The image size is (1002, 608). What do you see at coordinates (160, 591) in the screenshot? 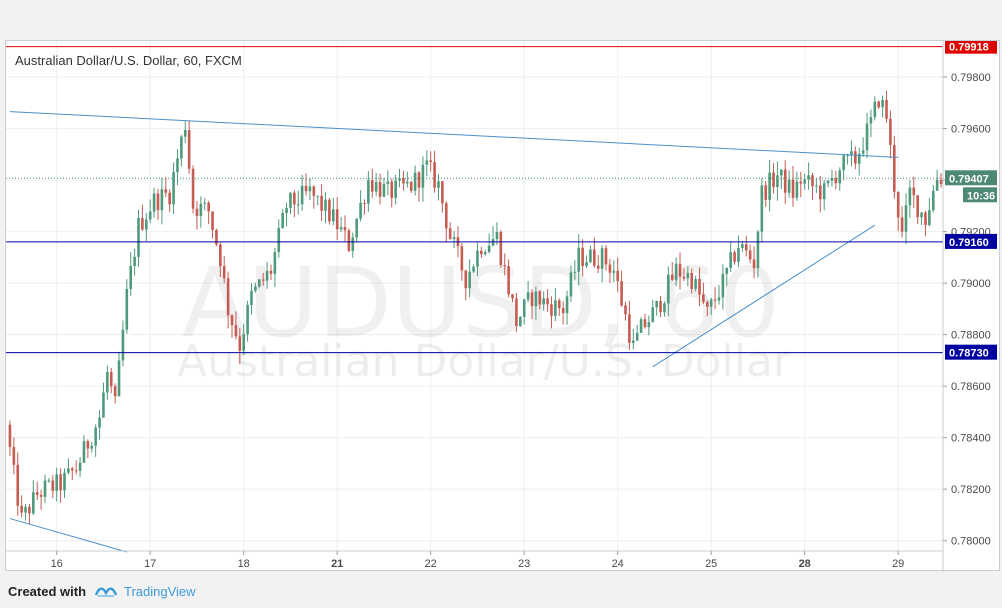
I see `tradingview-link: TradingView` at bounding box center [160, 591].